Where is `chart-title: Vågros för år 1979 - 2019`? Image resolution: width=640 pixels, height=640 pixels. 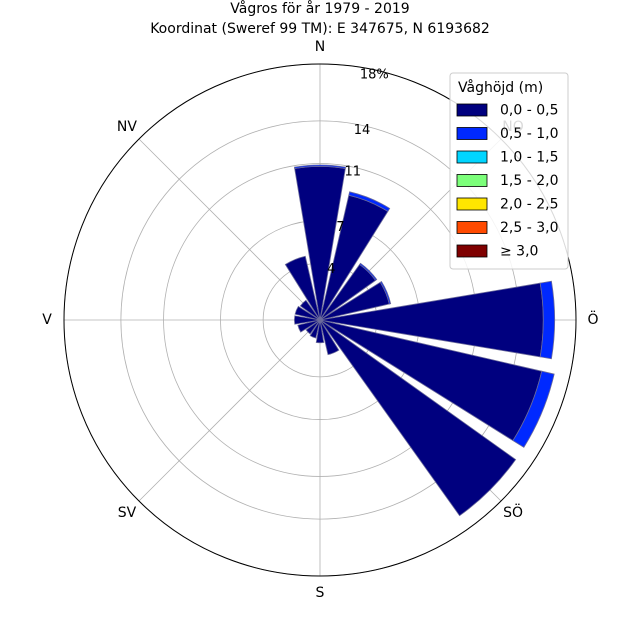
chart-title: Vågros för år 1979 - 2019 is located at coordinates (319, 8).